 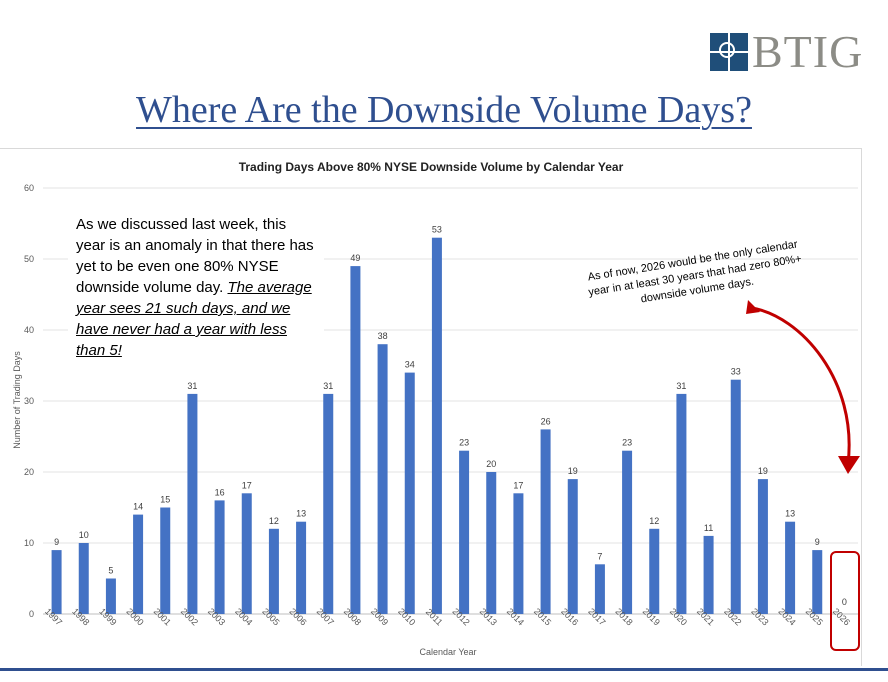 I want to click on bar-data-label: 0, so click(x=844, y=602).